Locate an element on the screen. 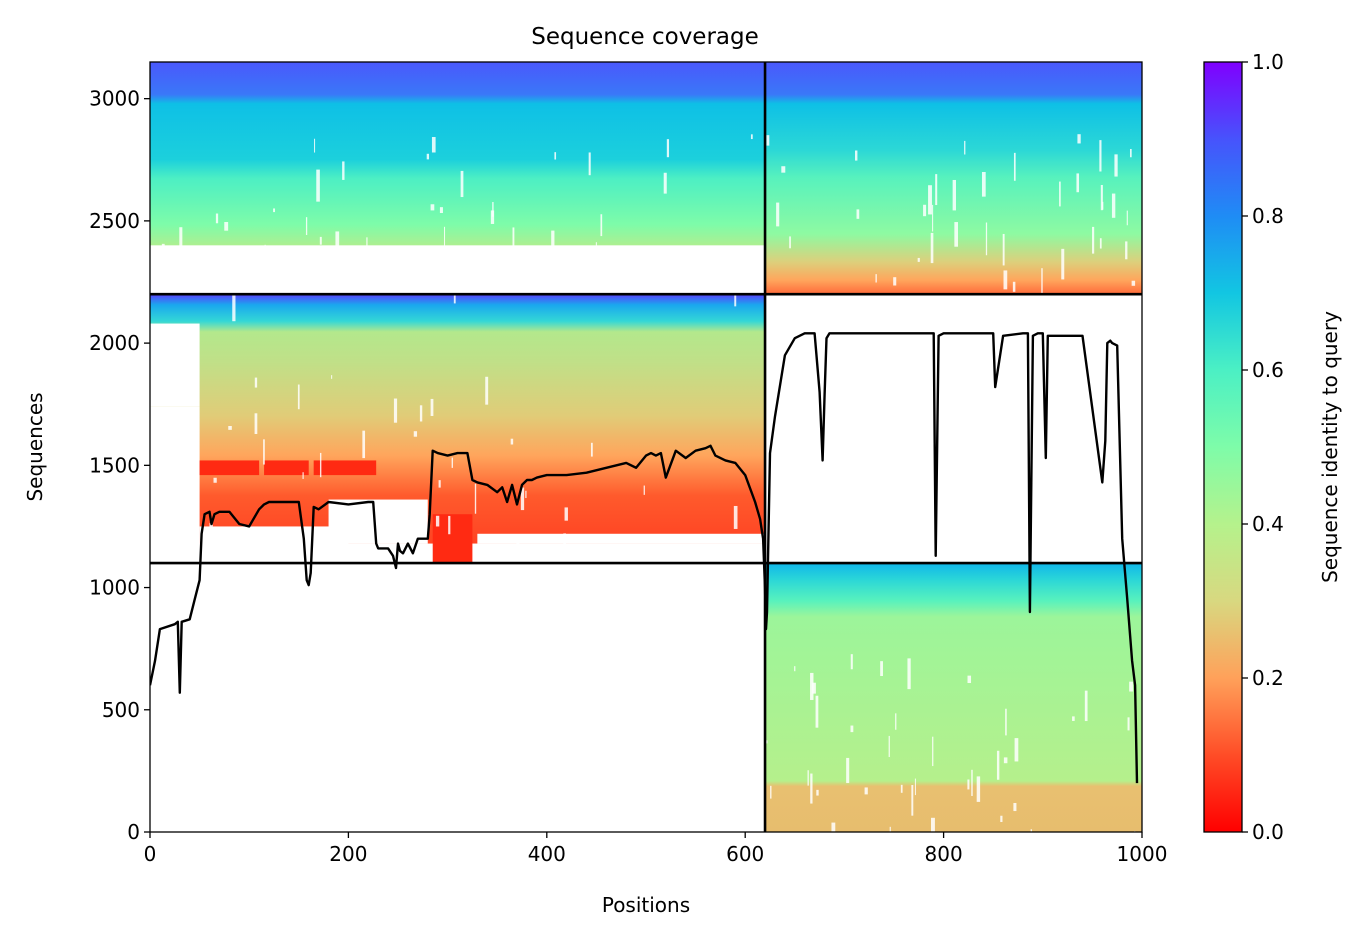 The height and width of the screenshot is (939, 1364). chart-title: Sequence coverage is located at coordinates (645, 37).